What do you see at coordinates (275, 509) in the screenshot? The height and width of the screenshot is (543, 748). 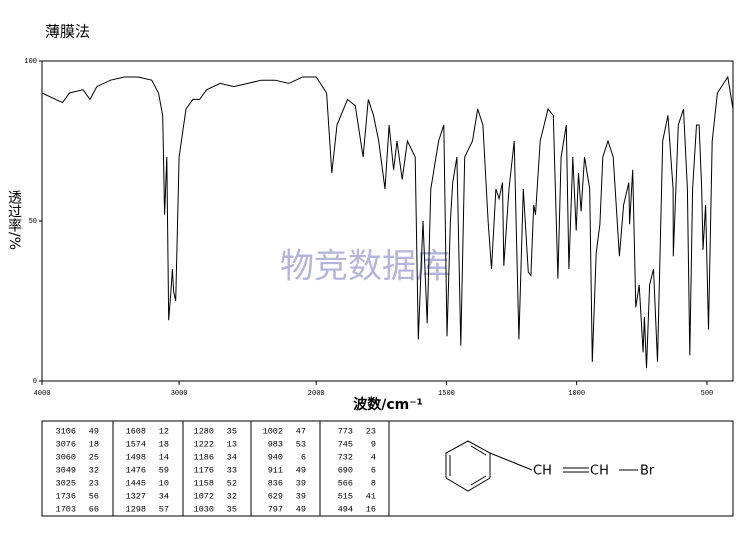 I see `peak-wavenumber: 797` at bounding box center [275, 509].